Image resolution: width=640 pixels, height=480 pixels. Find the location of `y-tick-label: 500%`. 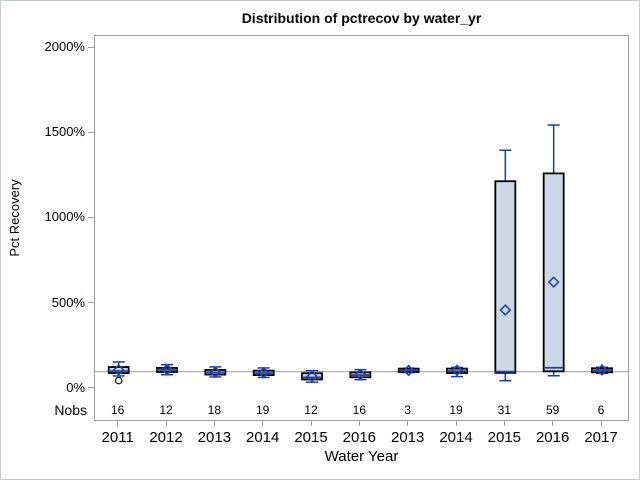

y-tick-label: 500% is located at coordinates (68, 302).